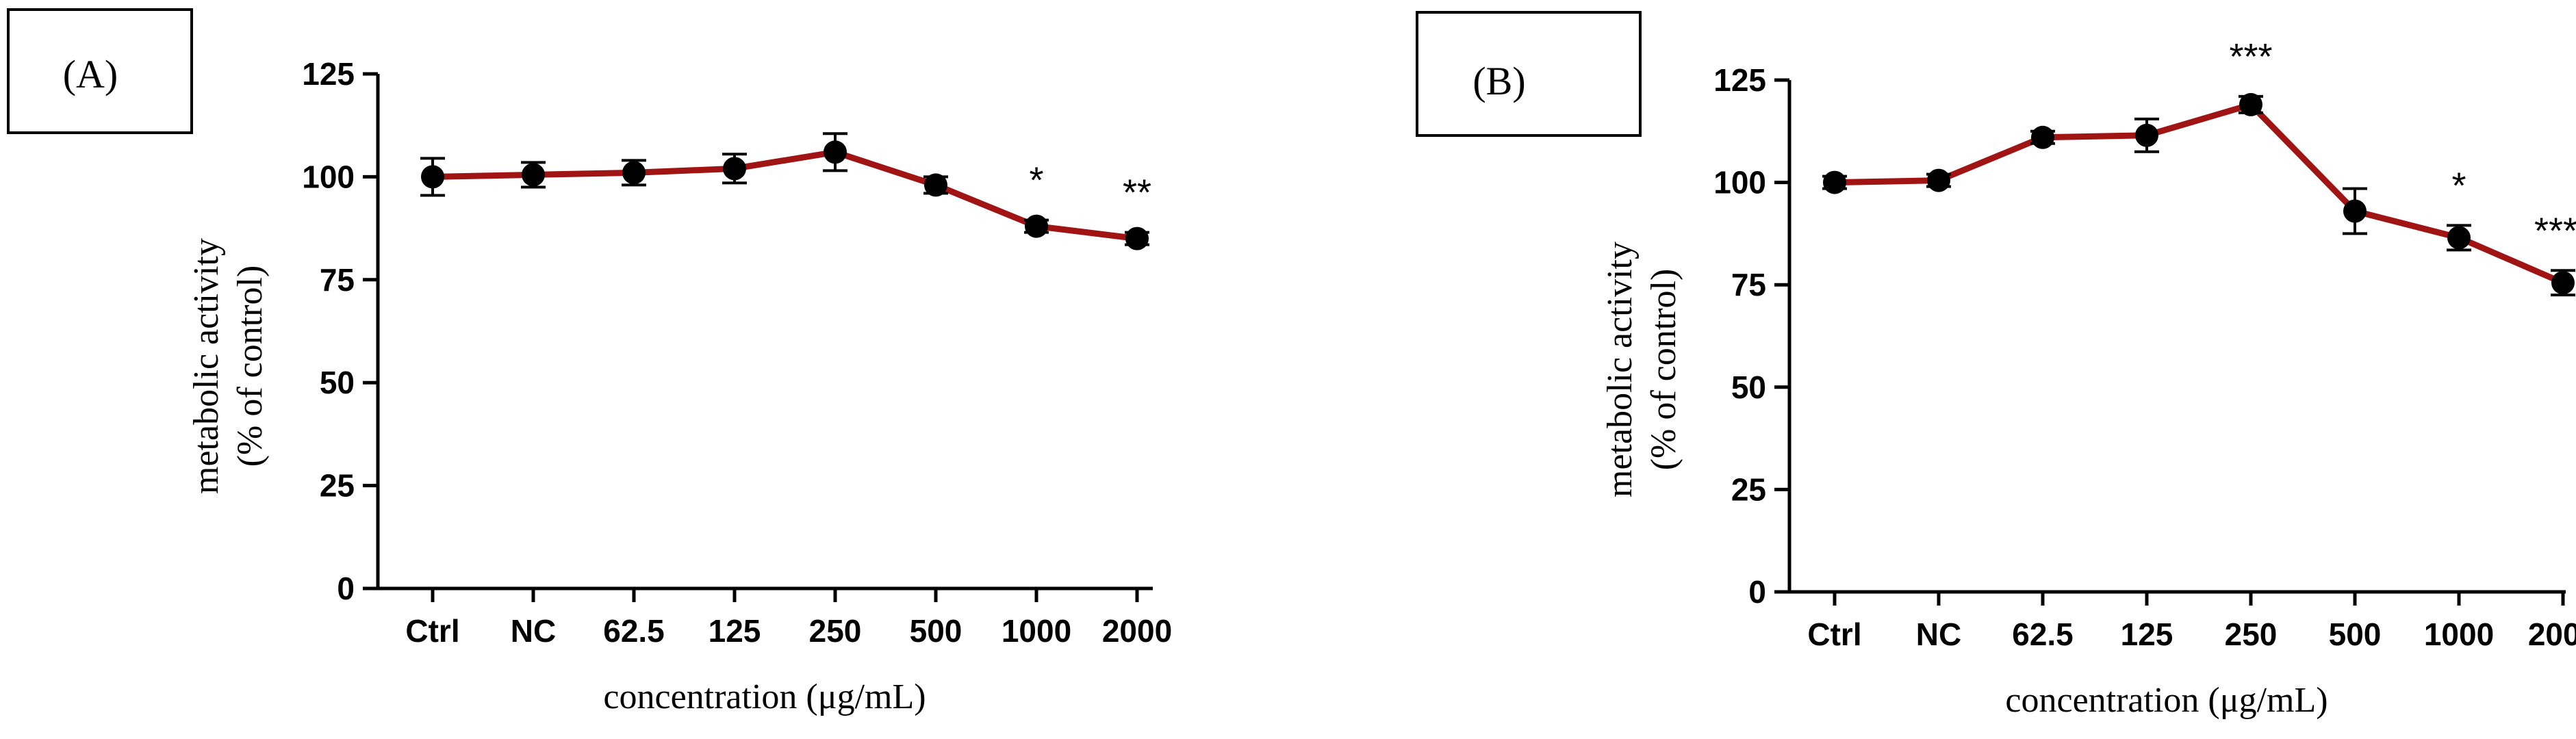  I want to click on data-points-a, so click(785, 195).